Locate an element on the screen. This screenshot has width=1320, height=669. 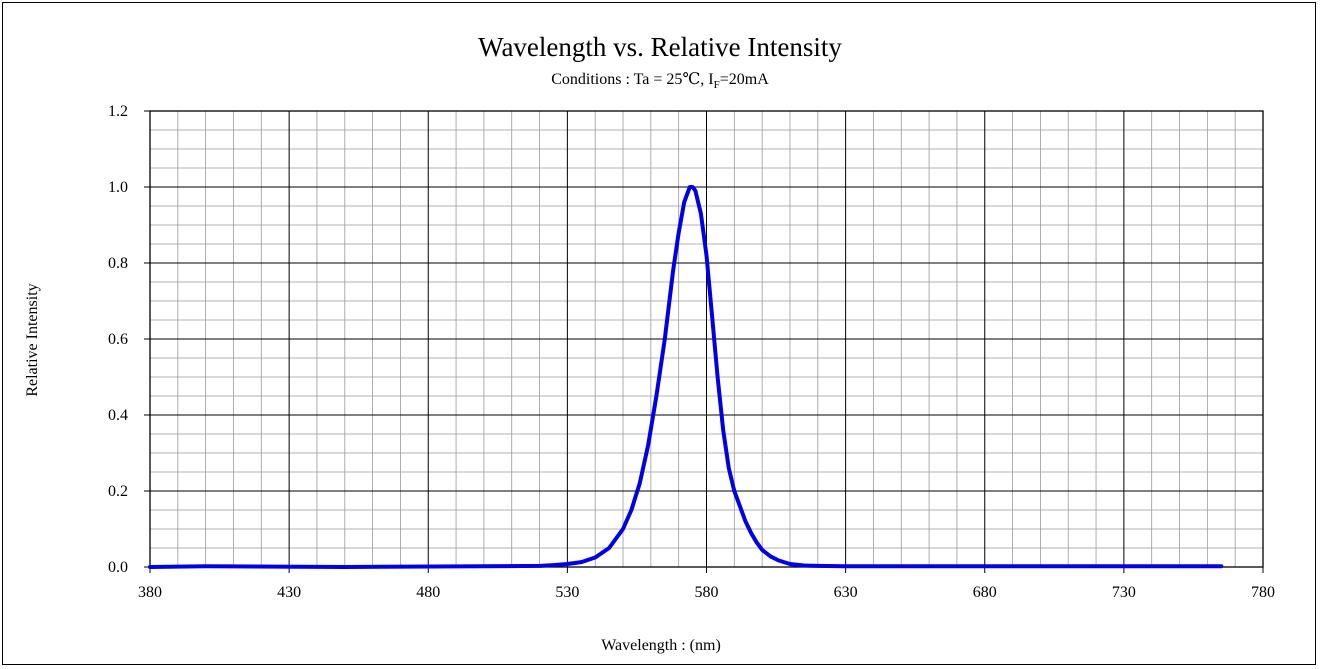
y-axis-label: Relative Intensity is located at coordinates (32, 339).